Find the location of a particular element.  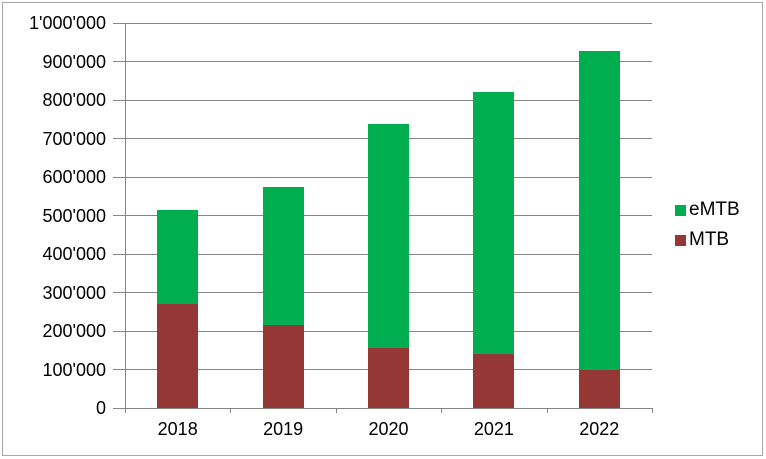

legend-swatch-emtb is located at coordinates (680, 210).